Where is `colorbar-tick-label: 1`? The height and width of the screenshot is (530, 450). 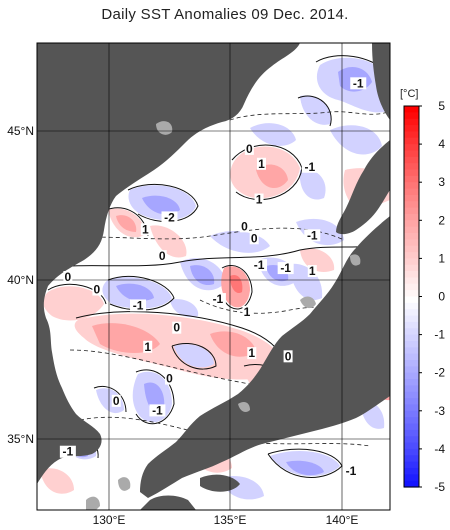 colorbar-tick-label: 1 is located at coordinates (441, 258).